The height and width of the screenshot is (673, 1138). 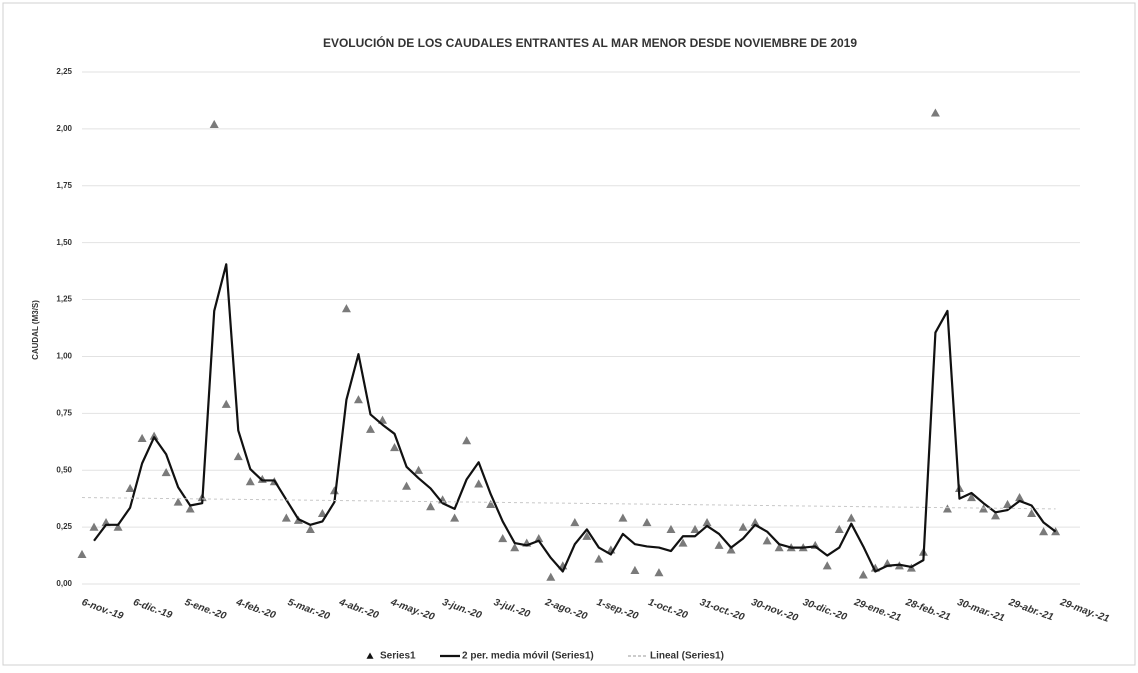 I want to click on y-tick-label: 0,50, so click(x=64, y=469).